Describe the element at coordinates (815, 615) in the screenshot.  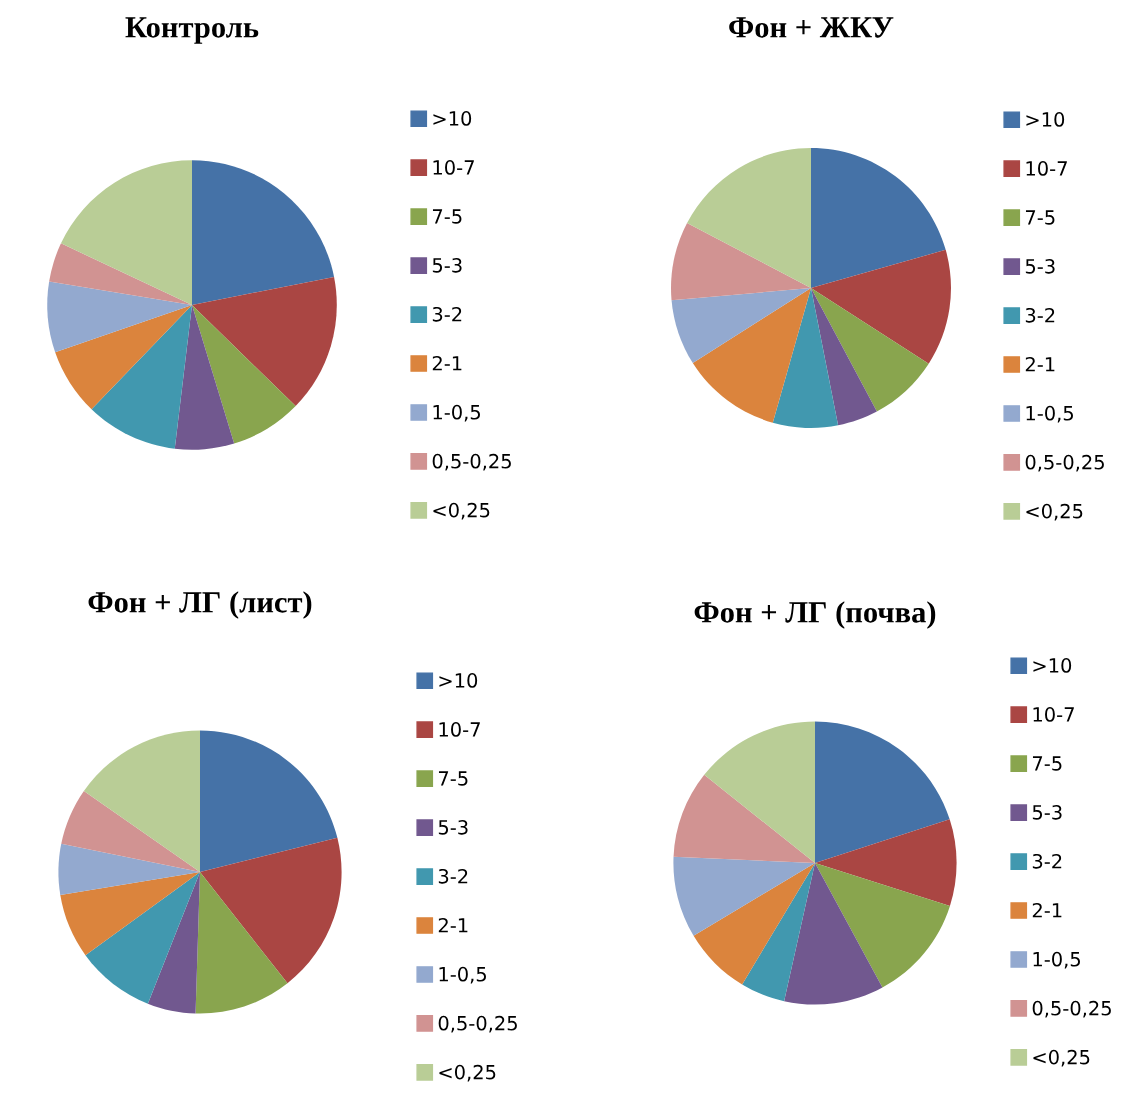
I see `chart-title: Фон + ЛГ (почва)` at that location.